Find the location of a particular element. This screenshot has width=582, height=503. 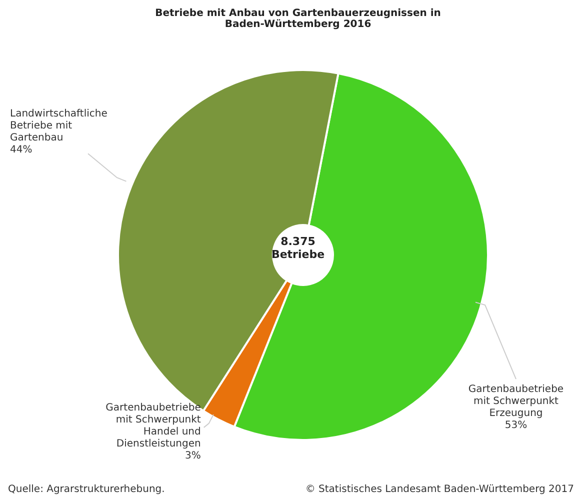

slice-label: Landwirtschaftliche Betriebe mit Gartenbau is located at coordinates (59, 126).